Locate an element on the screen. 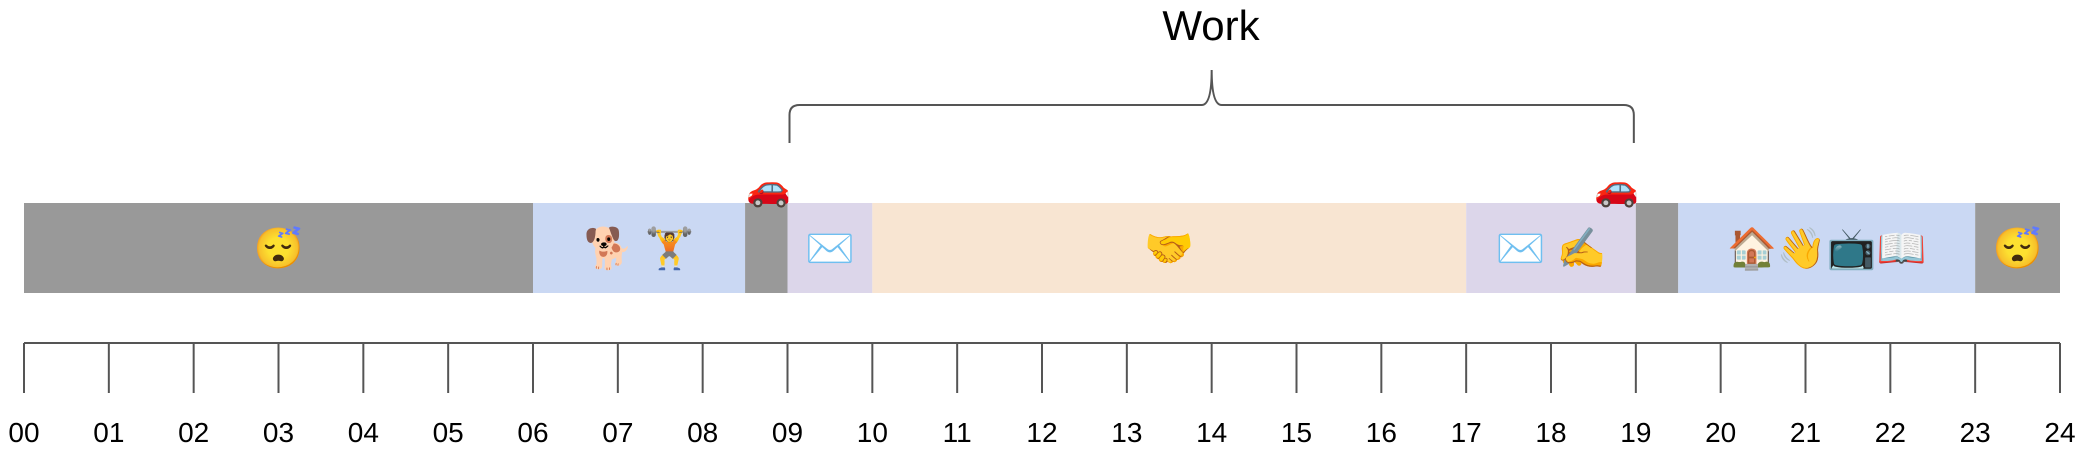 The width and height of the screenshot is (2082, 450). tick-label-05: 05 is located at coordinates (448, 432).